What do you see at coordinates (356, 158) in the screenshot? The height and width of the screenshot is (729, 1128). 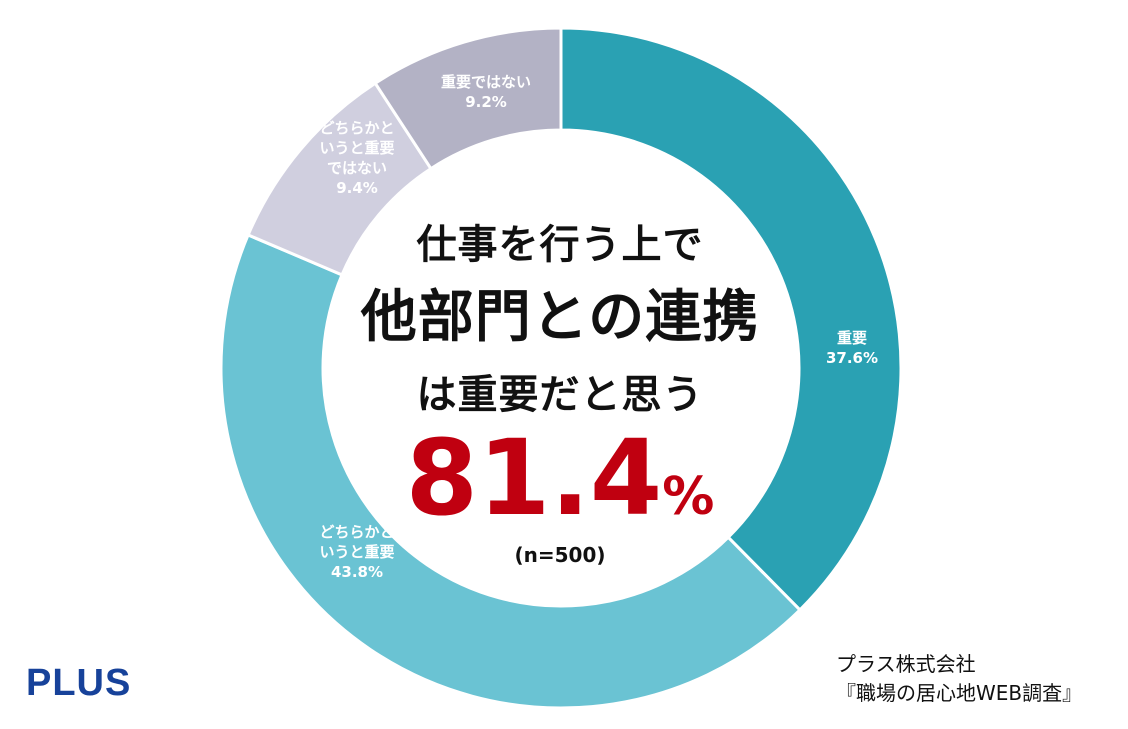 I see `slice-label-2: どちらかというと重要ではない 9.4%` at bounding box center [356, 158].